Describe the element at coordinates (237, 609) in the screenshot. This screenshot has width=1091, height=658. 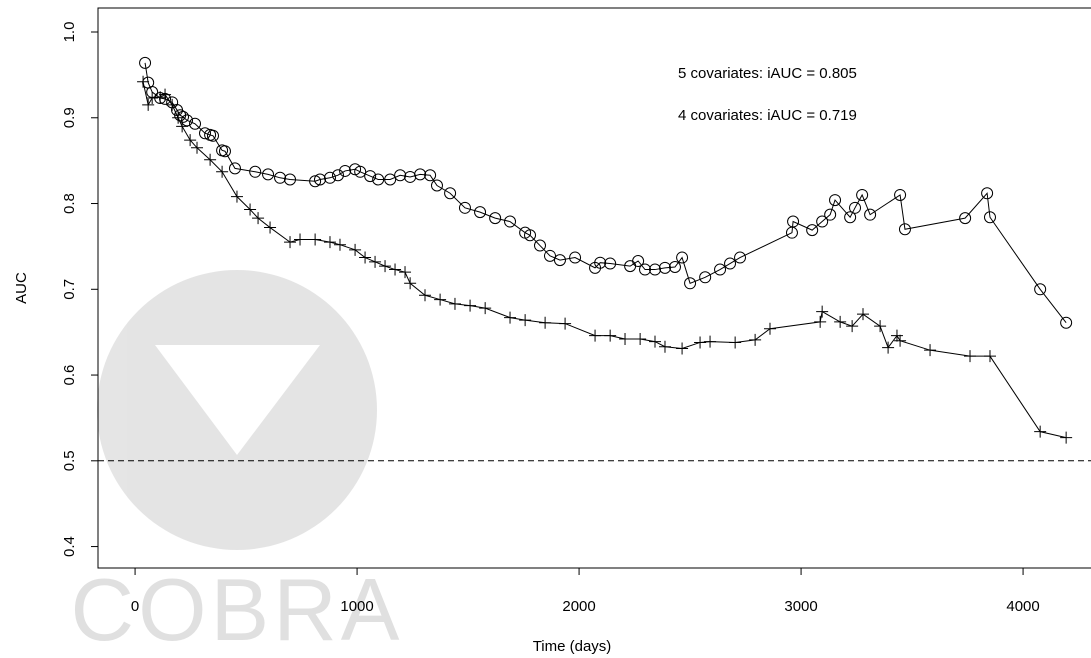
I see `watermark-text: COBRA` at that location.